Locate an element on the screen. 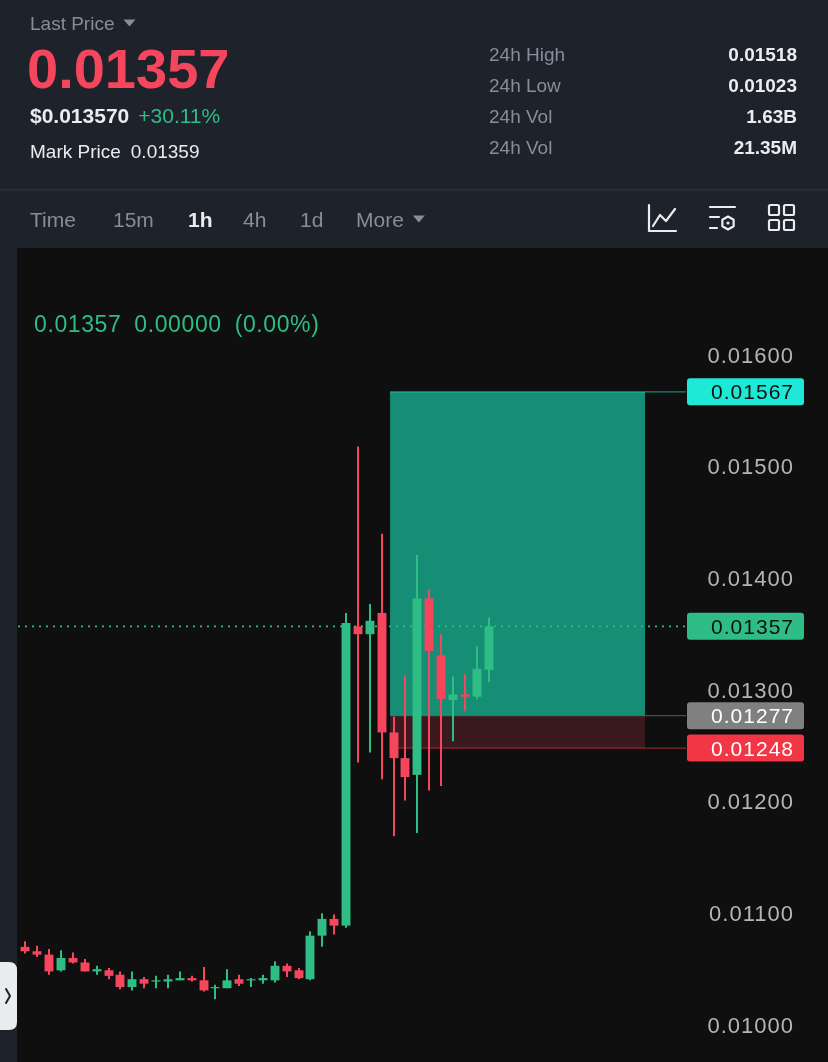  text: 15m is located at coordinates (133, 219).